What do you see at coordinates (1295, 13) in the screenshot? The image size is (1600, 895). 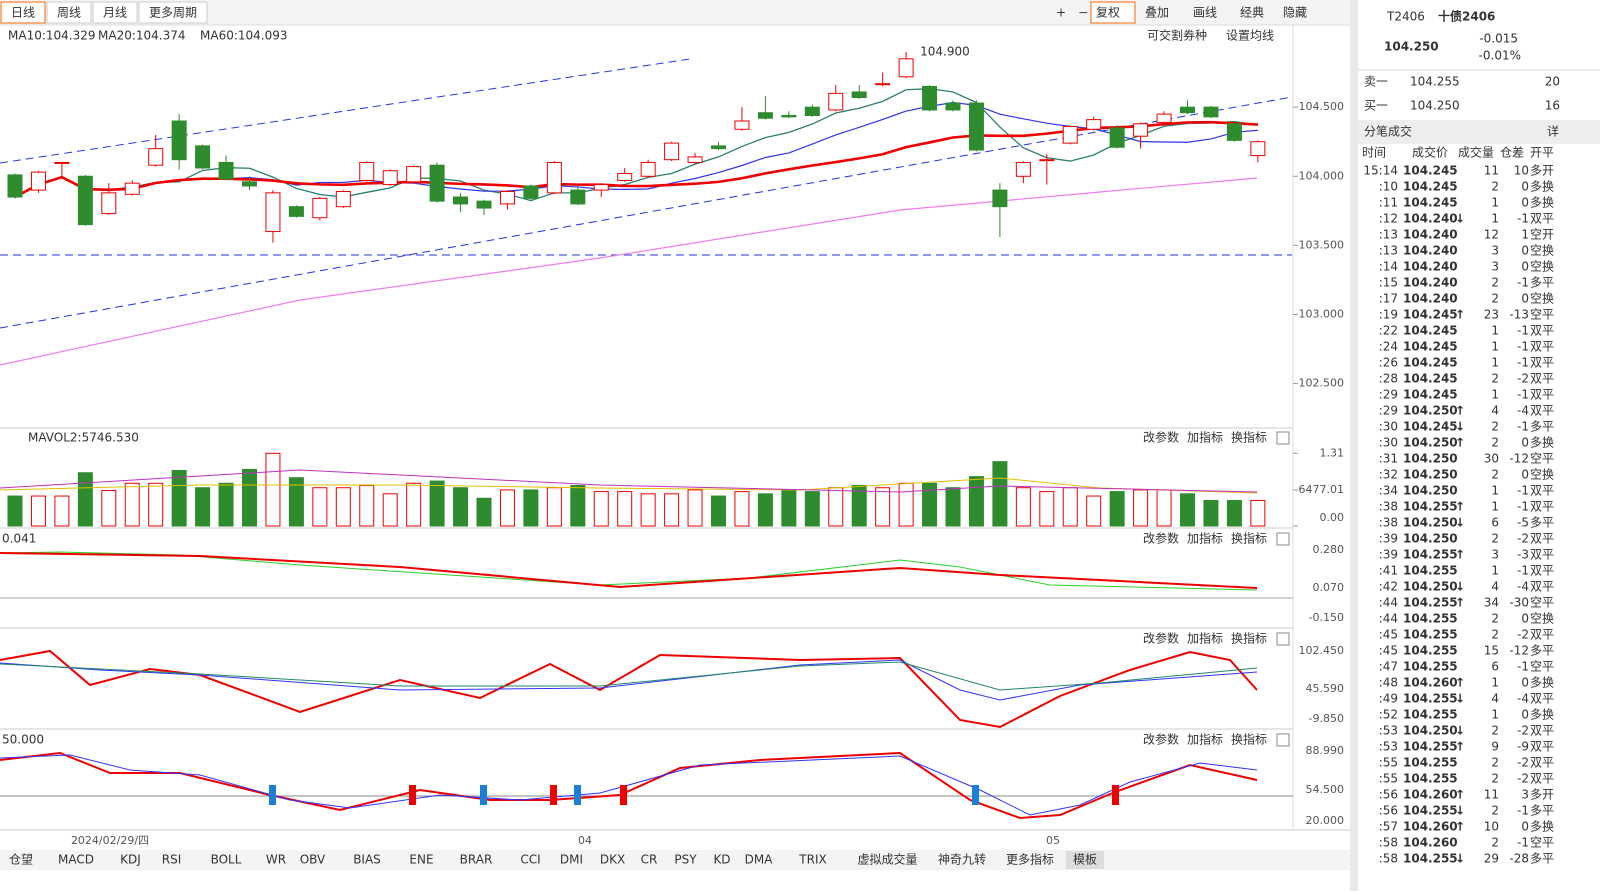 I see `tool-label: 隐藏` at bounding box center [1295, 13].